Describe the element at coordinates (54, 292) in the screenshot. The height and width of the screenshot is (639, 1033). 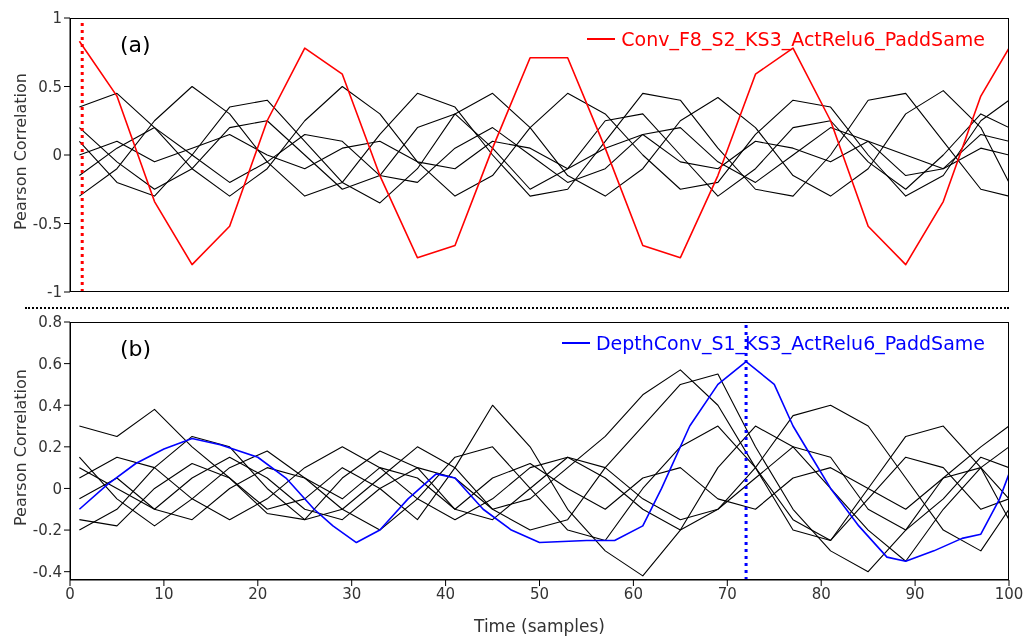
I see `y-tick-label: -1` at that location.